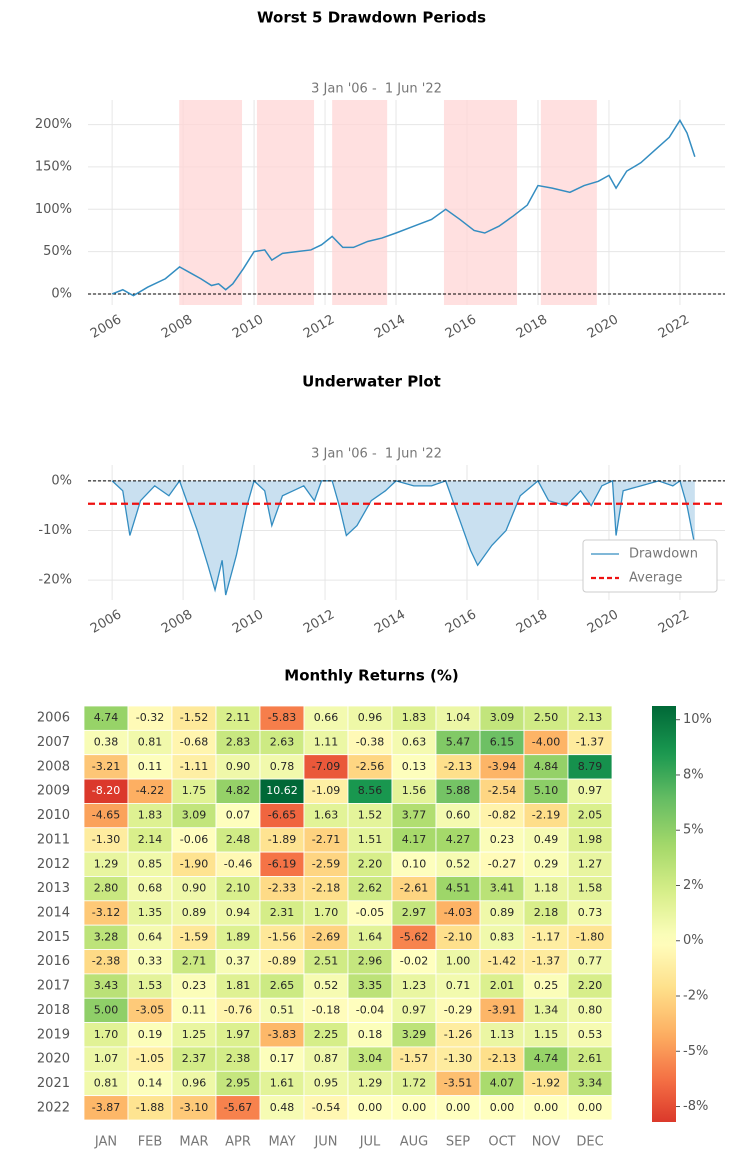  I want to click on cell-label: 2.83, so click(238, 742).